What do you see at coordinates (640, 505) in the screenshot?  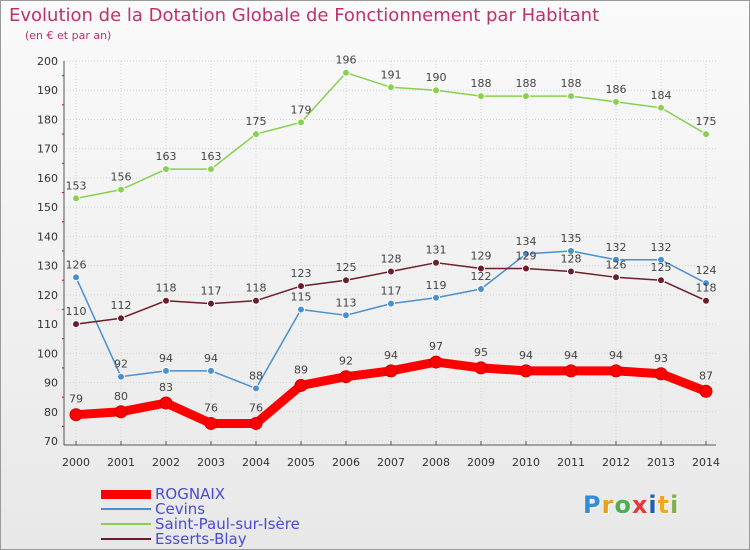 I see `logo-letter: x` at bounding box center [640, 505].